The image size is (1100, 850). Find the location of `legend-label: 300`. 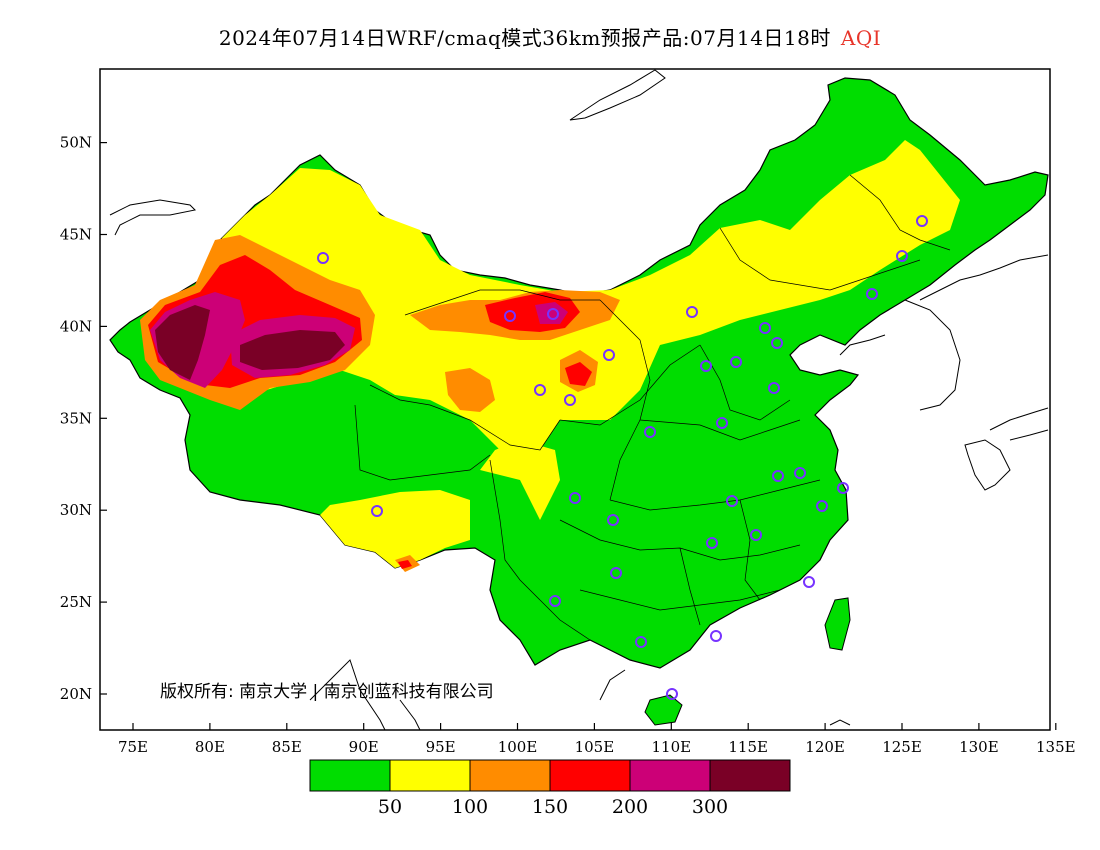

legend-label: 300 is located at coordinates (710, 807).